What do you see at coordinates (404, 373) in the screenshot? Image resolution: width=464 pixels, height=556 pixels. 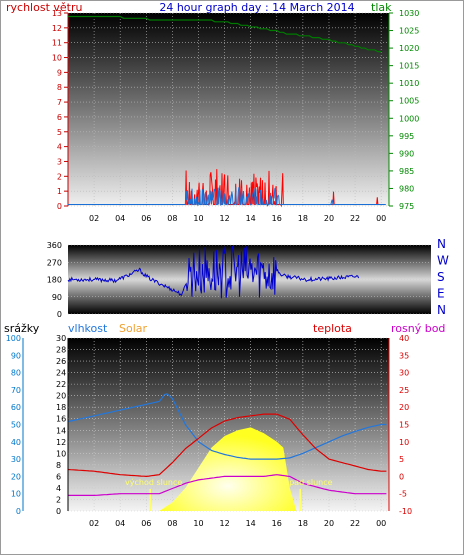 I see `temperature-tick-label: 30` at bounding box center [404, 373].